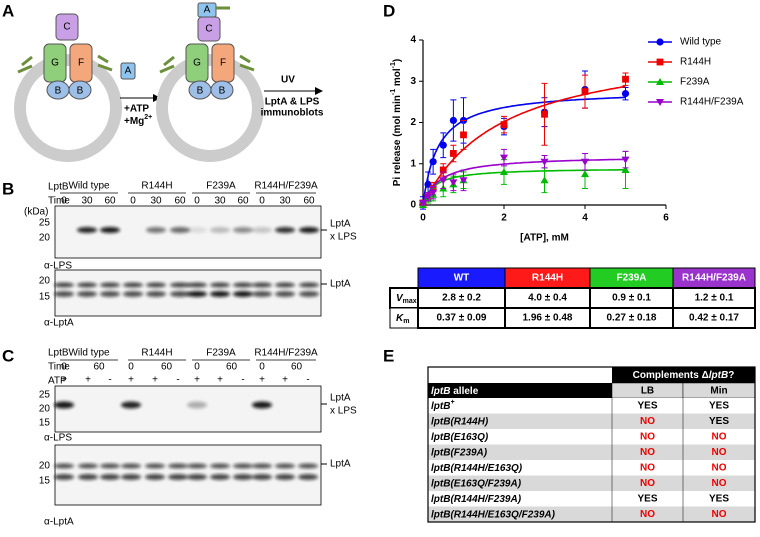 The image size is (760, 537). I want to click on y-tick-label: 1, so click(413, 163).